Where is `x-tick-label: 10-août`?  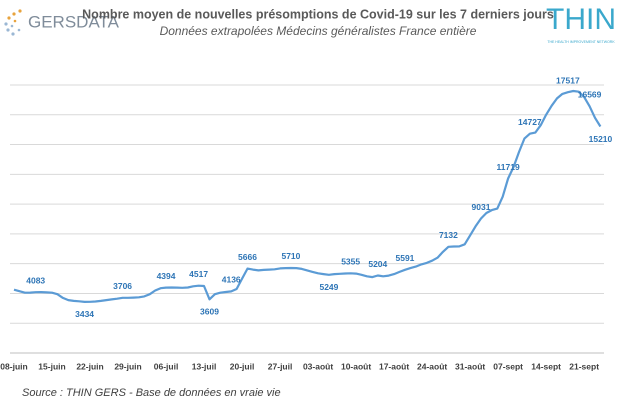
x-tick-label: 10-août is located at coordinates (356, 366).